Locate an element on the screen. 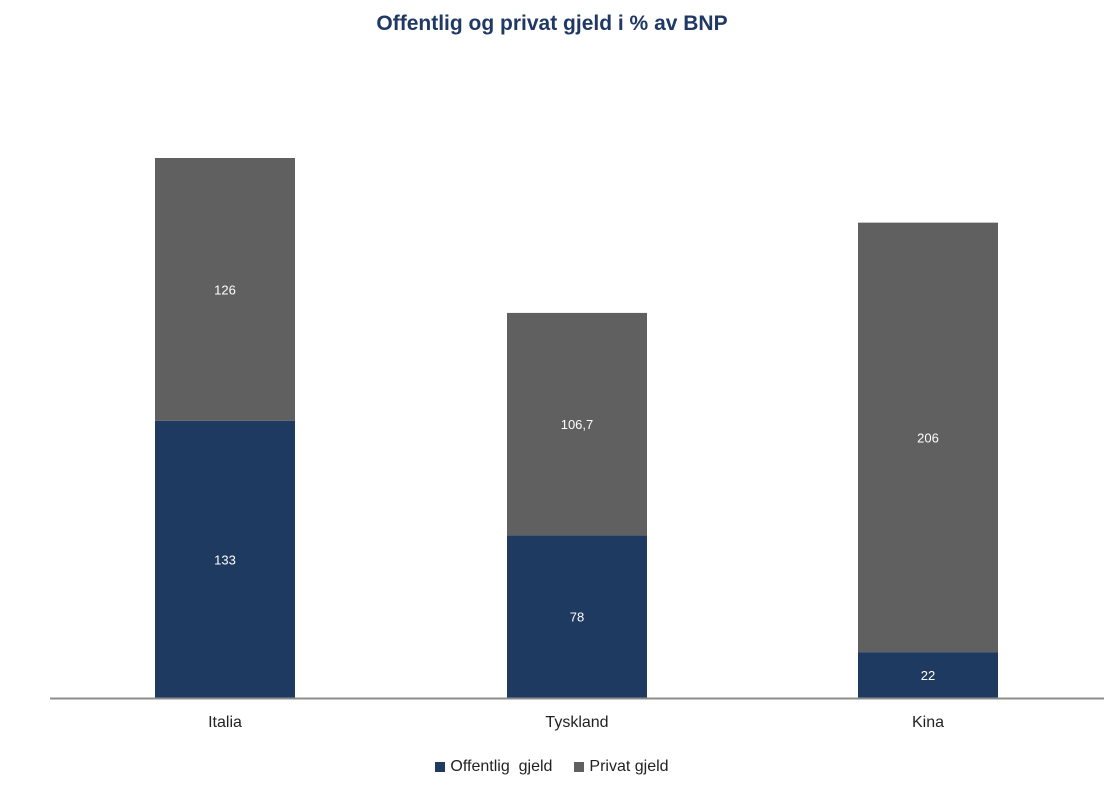 The image size is (1104, 799). legend-swatch-offentlig is located at coordinates (440, 767).